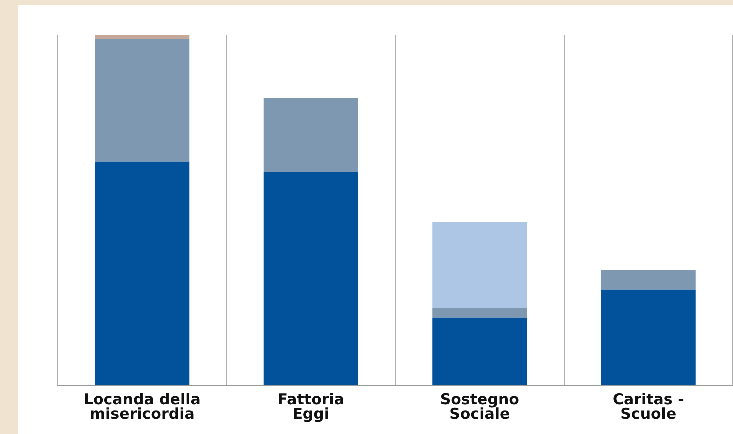 The height and width of the screenshot is (434, 733). What do you see at coordinates (480, 406) in the screenshot?
I see `x-tick-label: Sostegno Sociale` at bounding box center [480, 406].